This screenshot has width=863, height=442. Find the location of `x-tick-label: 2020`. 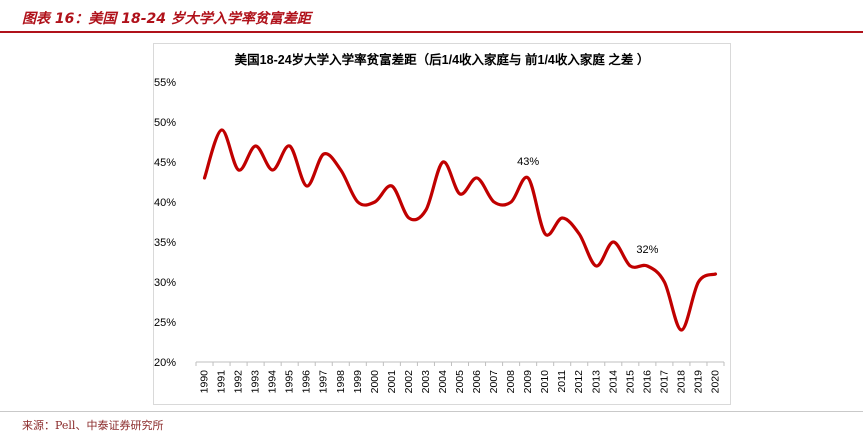

x-tick-label: 2020 is located at coordinates (715, 382).